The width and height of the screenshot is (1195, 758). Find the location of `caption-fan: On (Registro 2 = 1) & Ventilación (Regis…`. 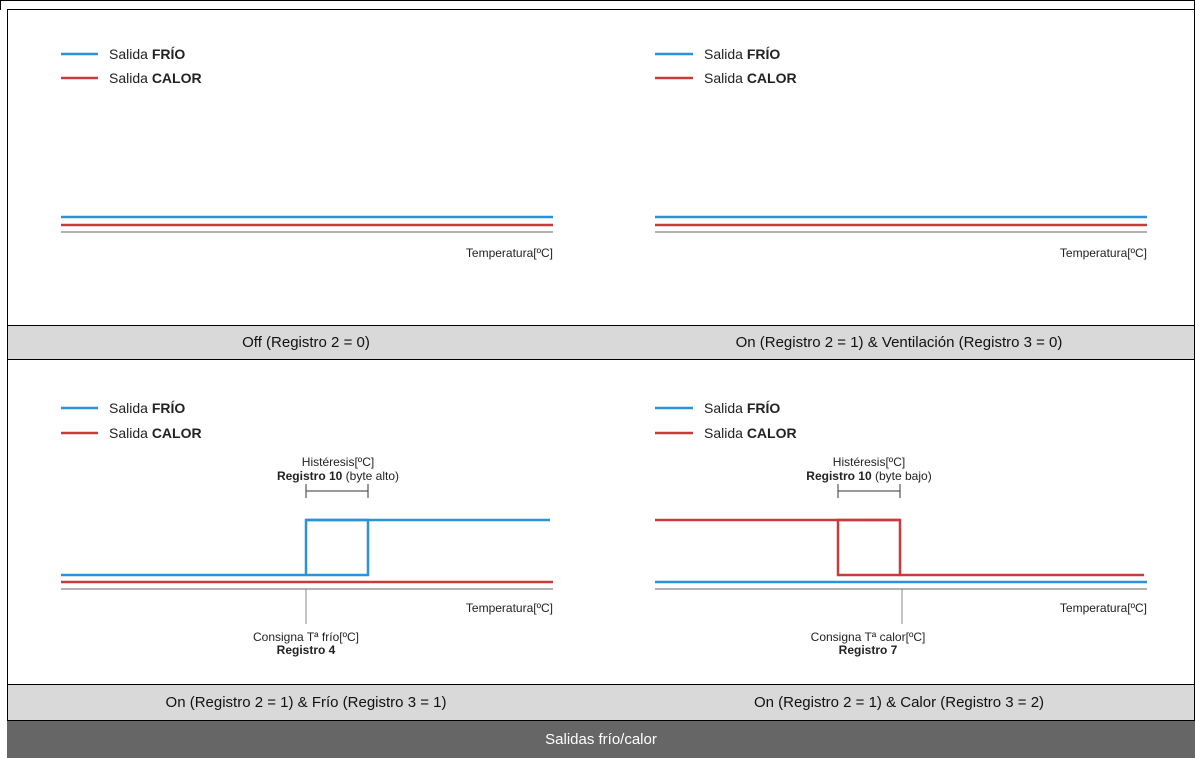

caption-fan: On (Registro 2 = 1) & Ventilación (Regis… is located at coordinates (899, 343).